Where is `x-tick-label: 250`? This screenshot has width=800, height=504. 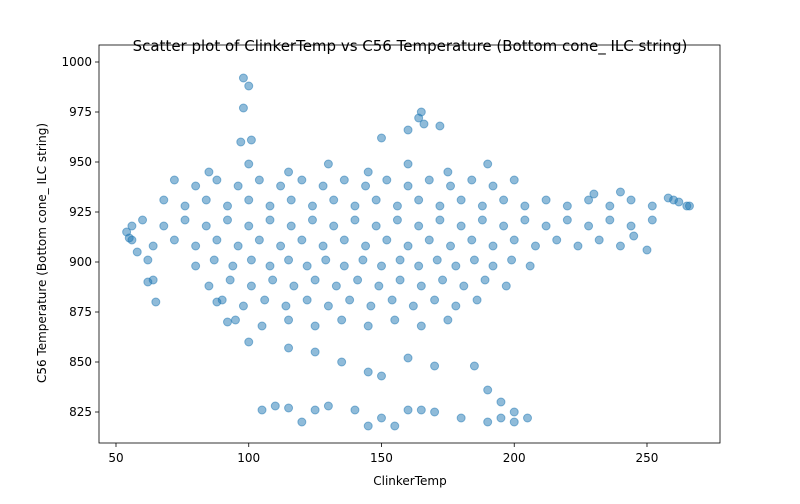
x-tick-label: 250 is located at coordinates (647, 458).